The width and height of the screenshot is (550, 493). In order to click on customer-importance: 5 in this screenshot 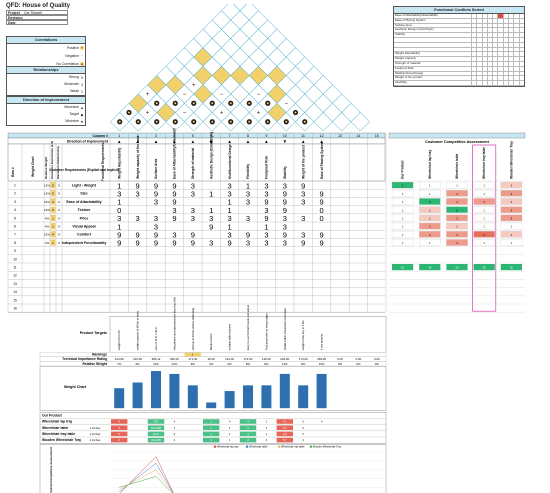, I will do `click(53, 194)`.